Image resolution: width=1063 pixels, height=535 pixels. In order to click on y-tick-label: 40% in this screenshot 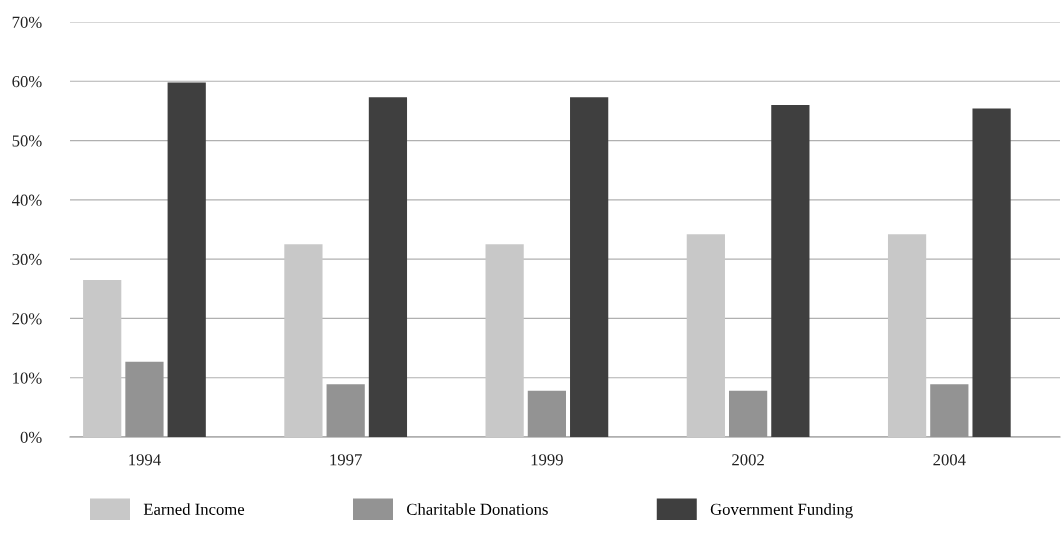, I will do `click(27, 200)`.